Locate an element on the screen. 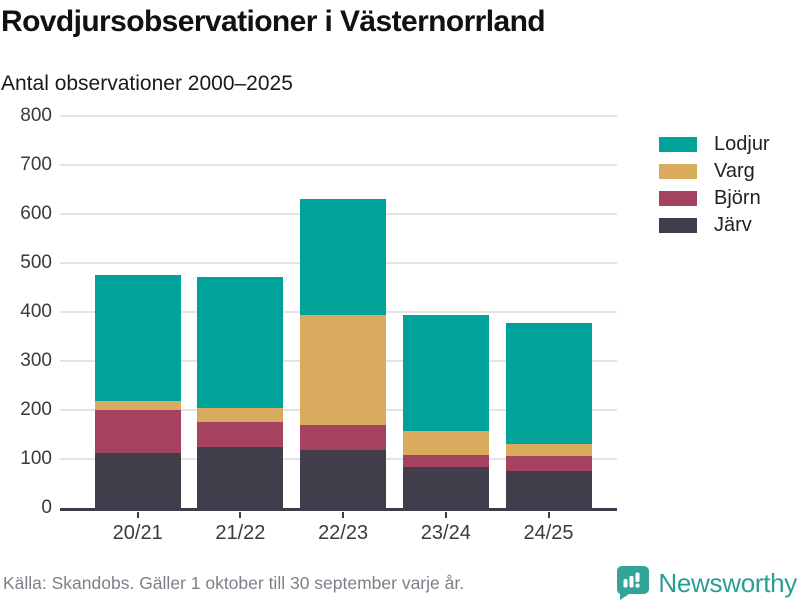 The height and width of the screenshot is (600, 800). y-tick-label-500: 500 is located at coordinates (36, 262).